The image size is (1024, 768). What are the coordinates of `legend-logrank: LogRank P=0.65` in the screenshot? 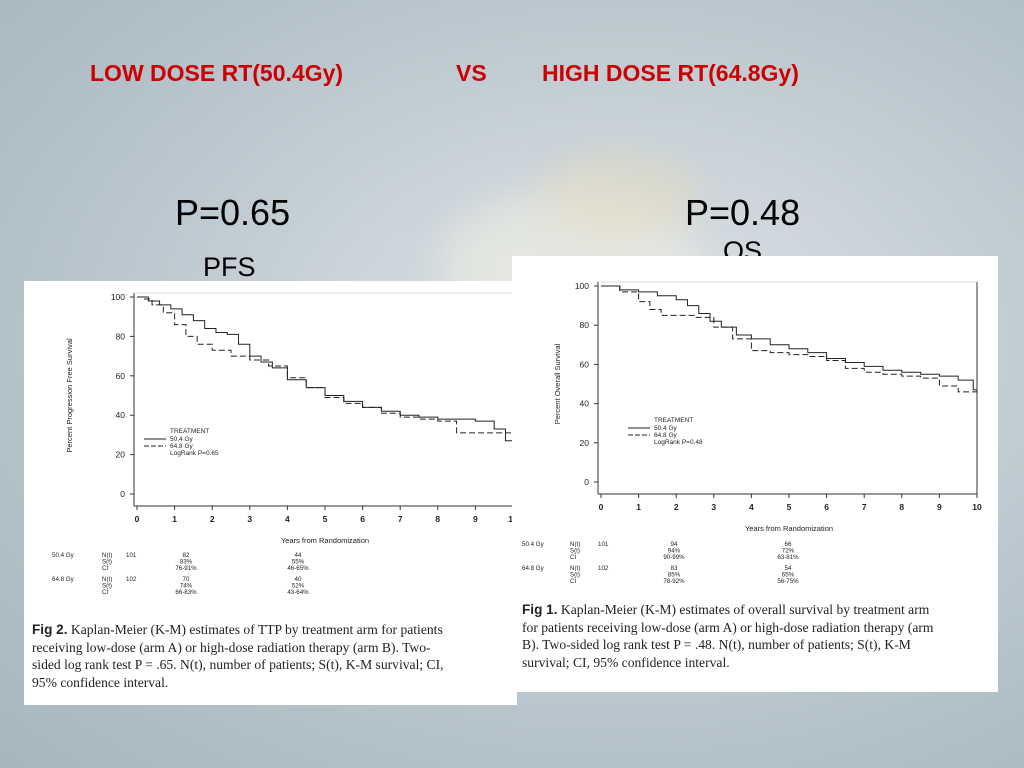 It's located at (194, 453).